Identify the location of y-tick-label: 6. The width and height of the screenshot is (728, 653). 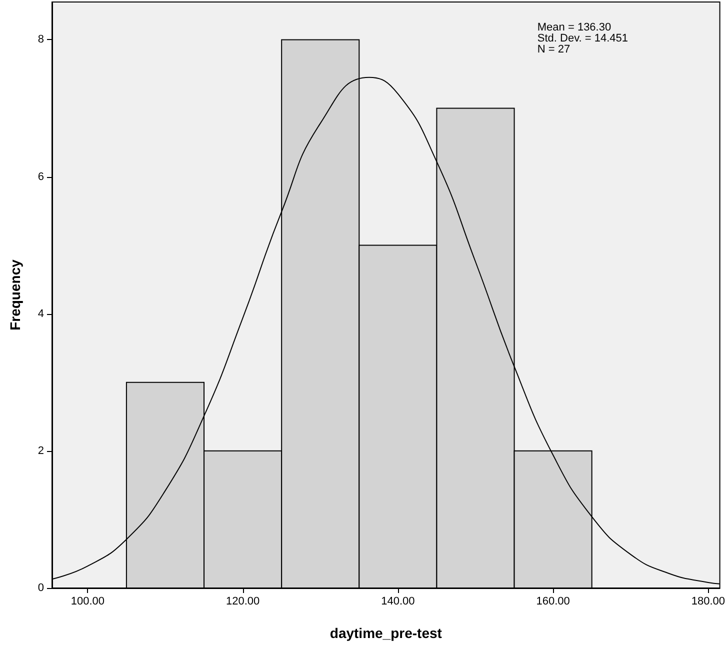
(41, 176).